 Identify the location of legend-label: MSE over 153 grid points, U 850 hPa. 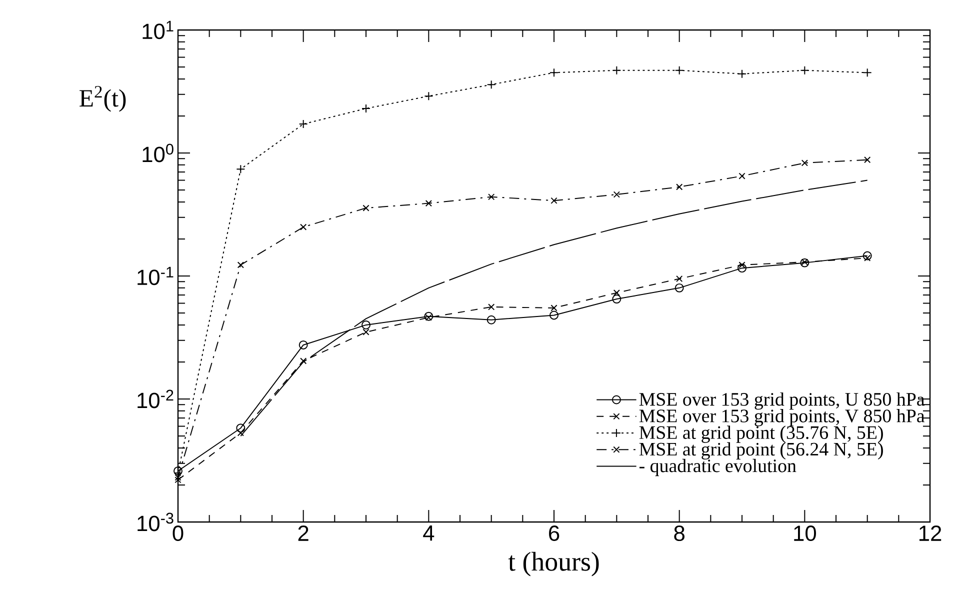
(782, 401).